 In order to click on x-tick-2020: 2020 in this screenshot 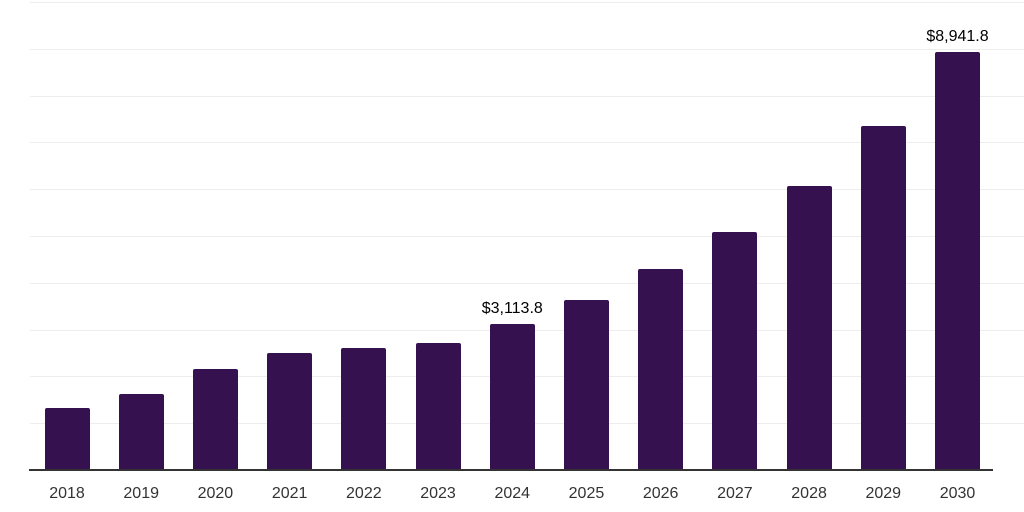, I will do `click(215, 493)`.